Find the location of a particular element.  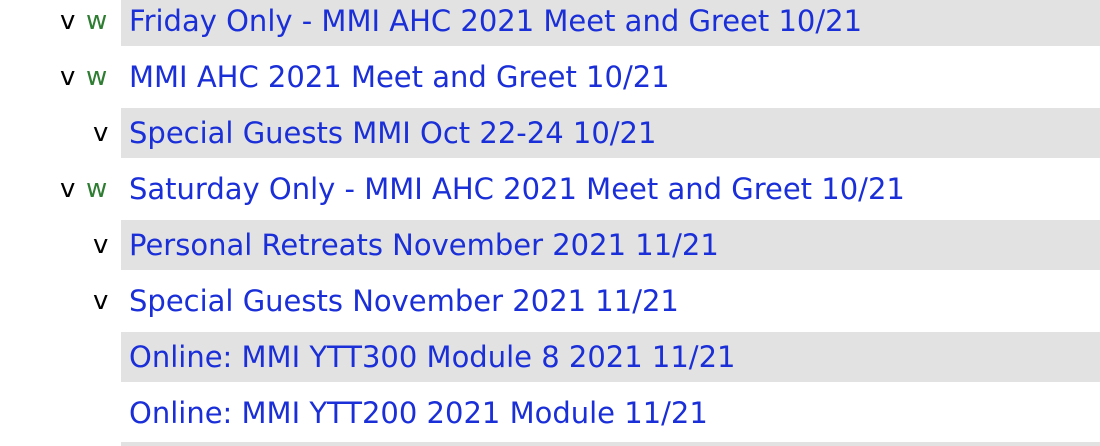

event-row: v Personal Retreats November 2021 11/21 is located at coordinates (550, 245).